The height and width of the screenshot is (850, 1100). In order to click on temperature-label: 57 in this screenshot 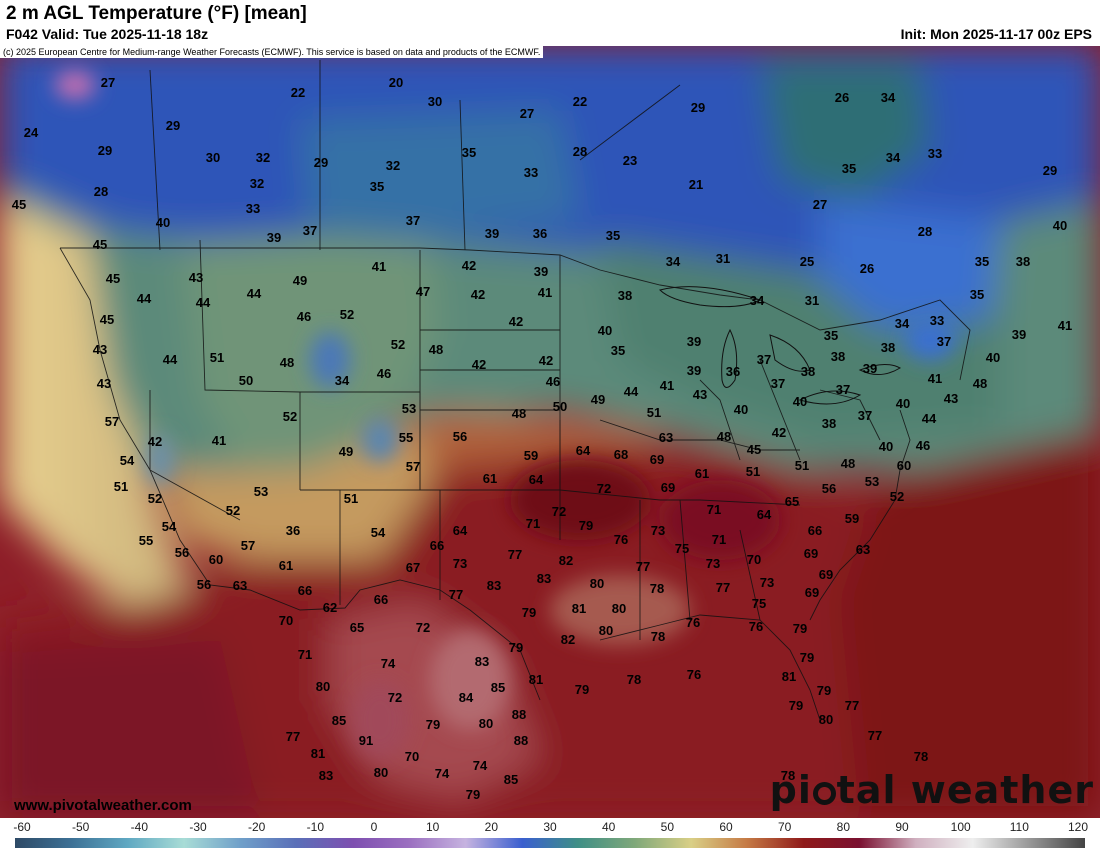, I will do `click(248, 545)`.